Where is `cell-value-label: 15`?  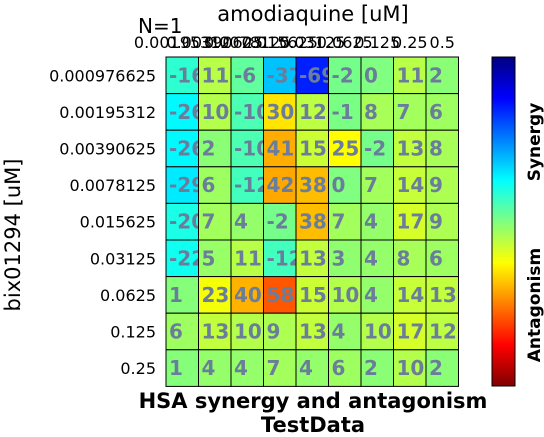 cell-value-label: 15 is located at coordinates (313, 295).